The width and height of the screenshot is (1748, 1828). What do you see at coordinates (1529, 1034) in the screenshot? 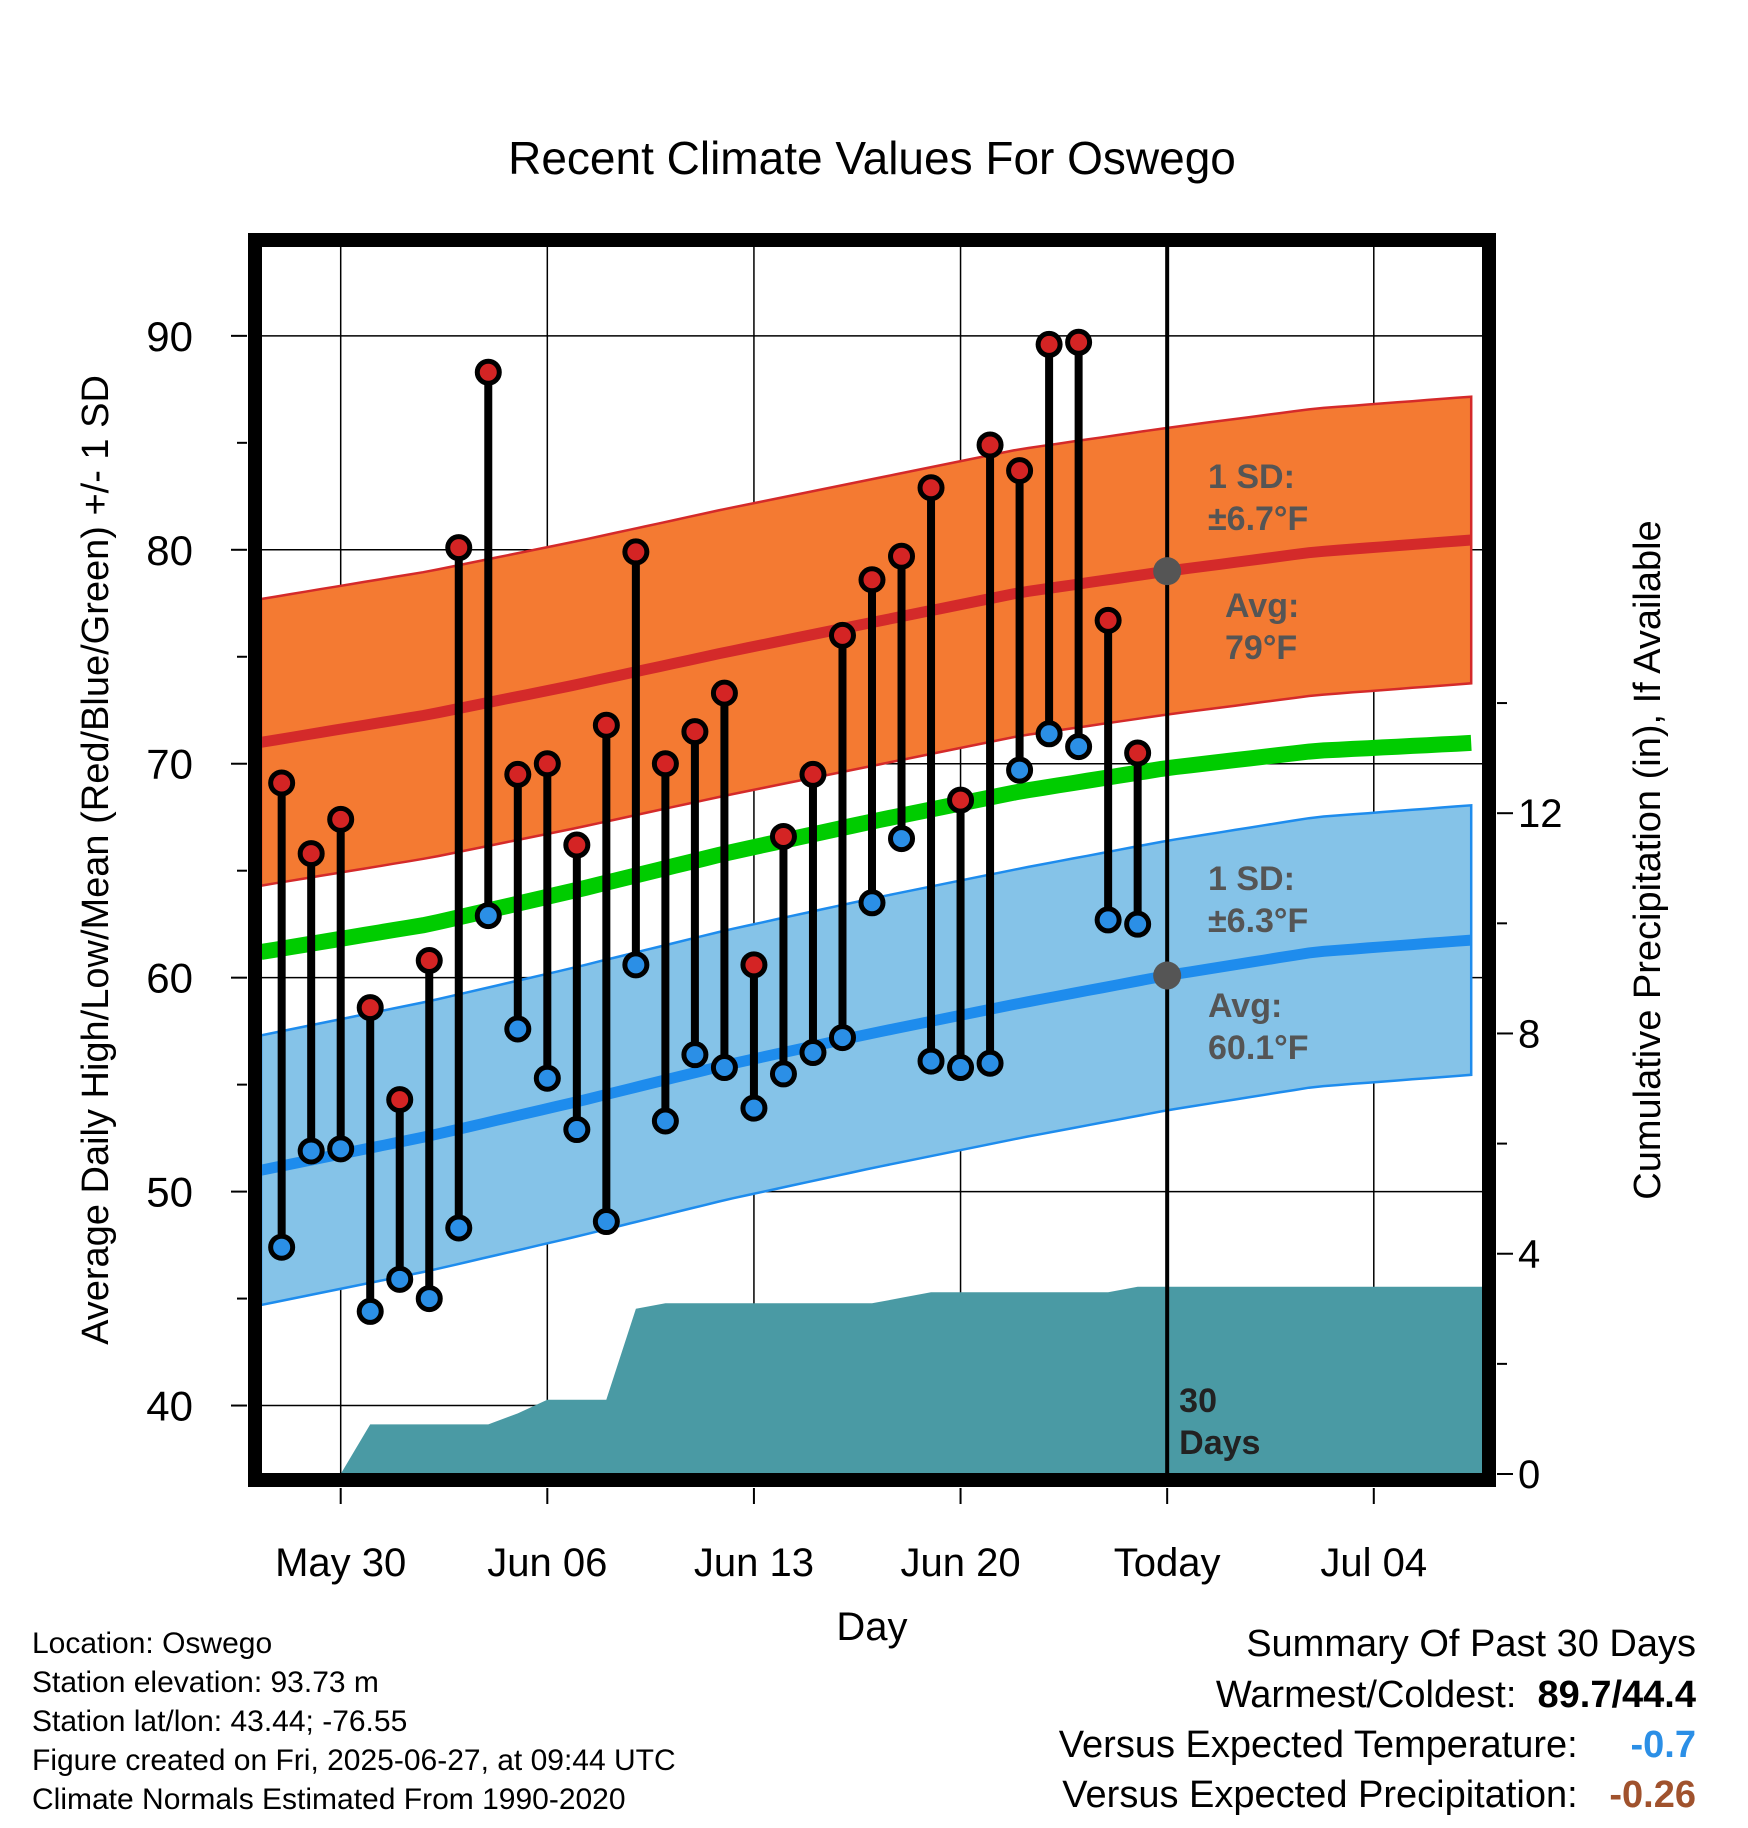
I see `y2-tick-label: 8` at bounding box center [1529, 1034].